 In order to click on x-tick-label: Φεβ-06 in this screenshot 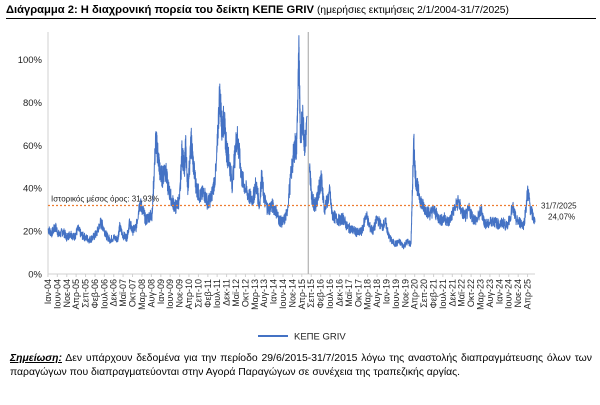, I will do `click(95, 293)`.